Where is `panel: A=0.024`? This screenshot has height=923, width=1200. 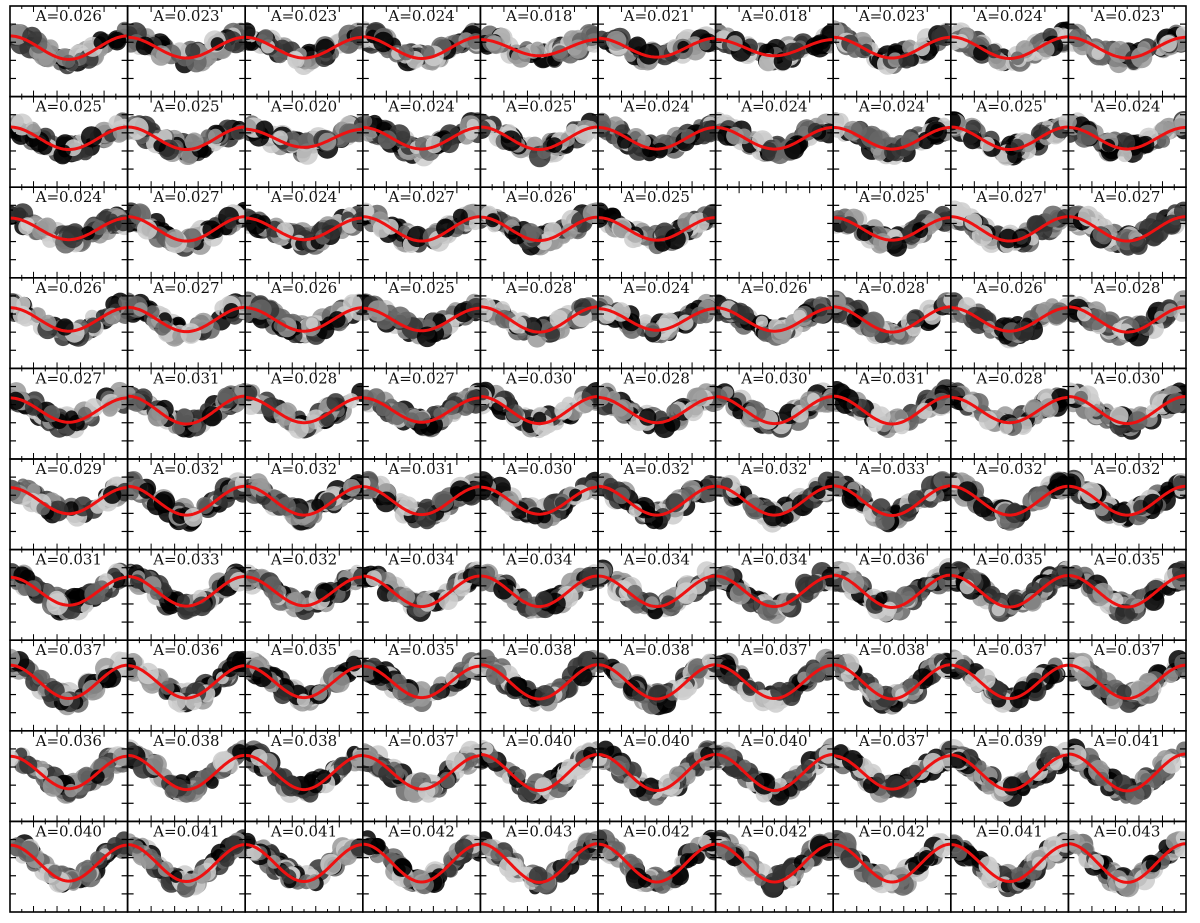 panel: A=0.024 is located at coordinates (1009, 51).